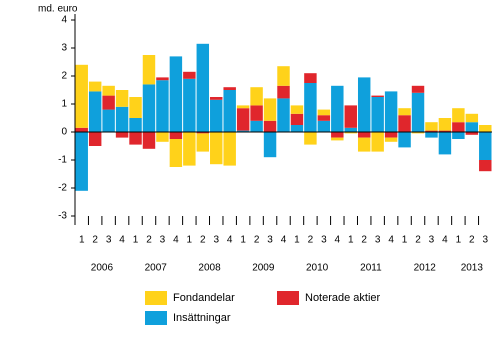 The width and height of the screenshot is (500, 350). What do you see at coordinates (64, 104) in the screenshot?
I see `y-tick-label: 1` at bounding box center [64, 104].